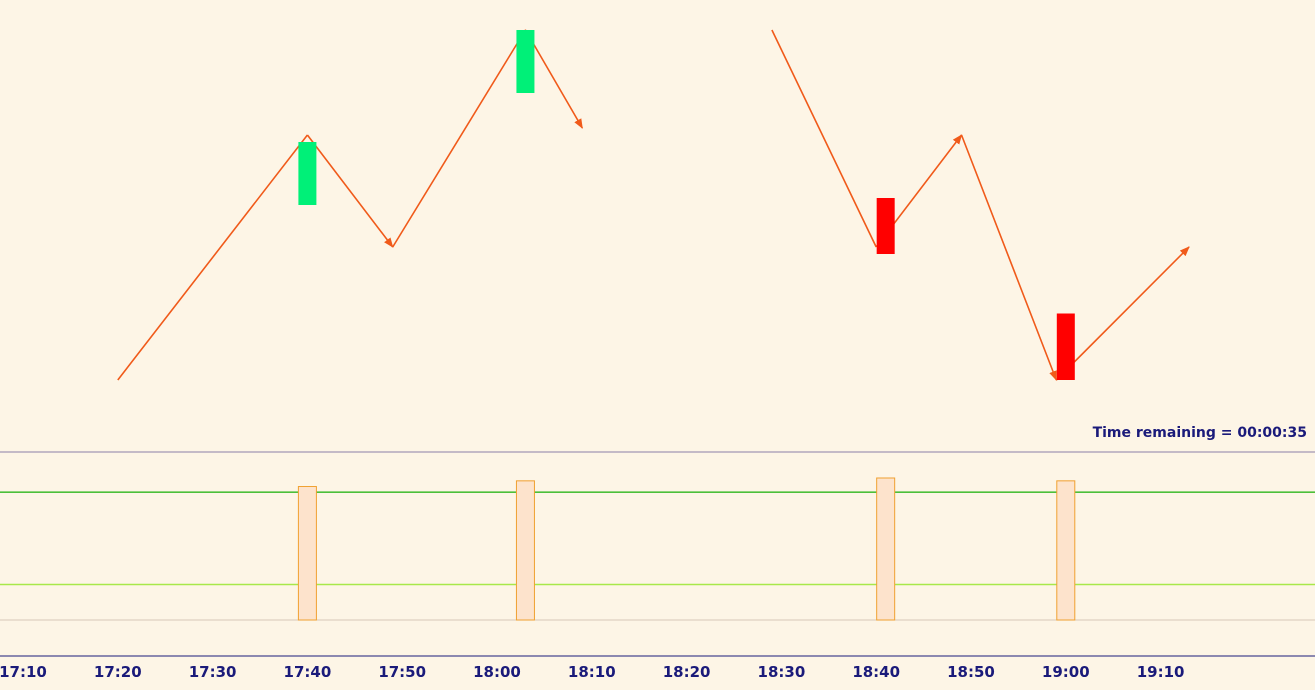  I want to click on x-tick-label: 17:40, so click(308, 672).